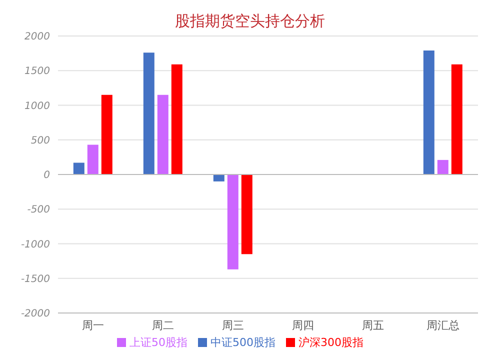 This screenshot has height=362, width=500. What do you see at coordinates (243, 342) in the screenshot?
I see `legend-label: 中证500股指` at bounding box center [243, 342].